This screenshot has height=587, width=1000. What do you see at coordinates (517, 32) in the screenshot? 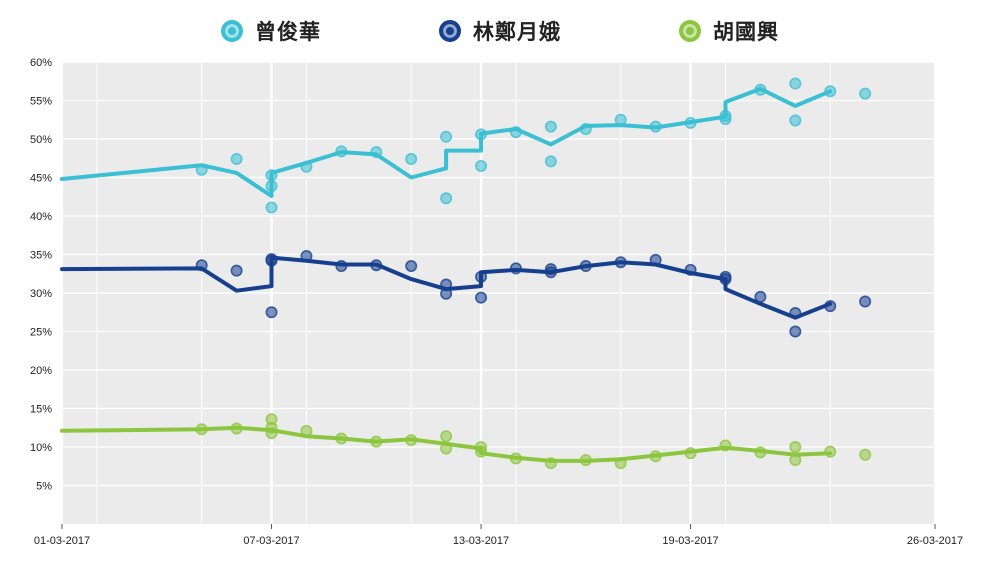
I see `legend-label-1: 林鄭月娥` at bounding box center [517, 32].